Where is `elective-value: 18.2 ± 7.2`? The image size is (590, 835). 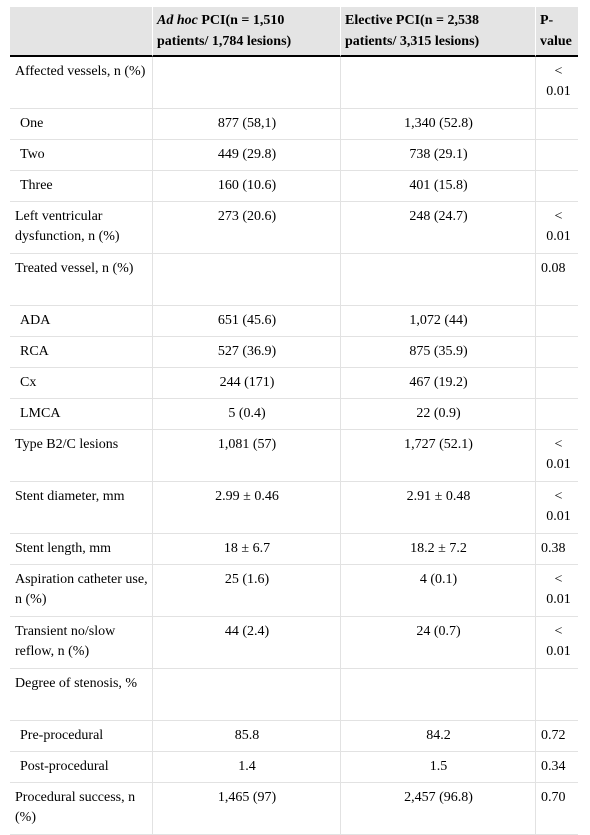 elective-value: 18.2 ± 7.2 is located at coordinates (437, 549).